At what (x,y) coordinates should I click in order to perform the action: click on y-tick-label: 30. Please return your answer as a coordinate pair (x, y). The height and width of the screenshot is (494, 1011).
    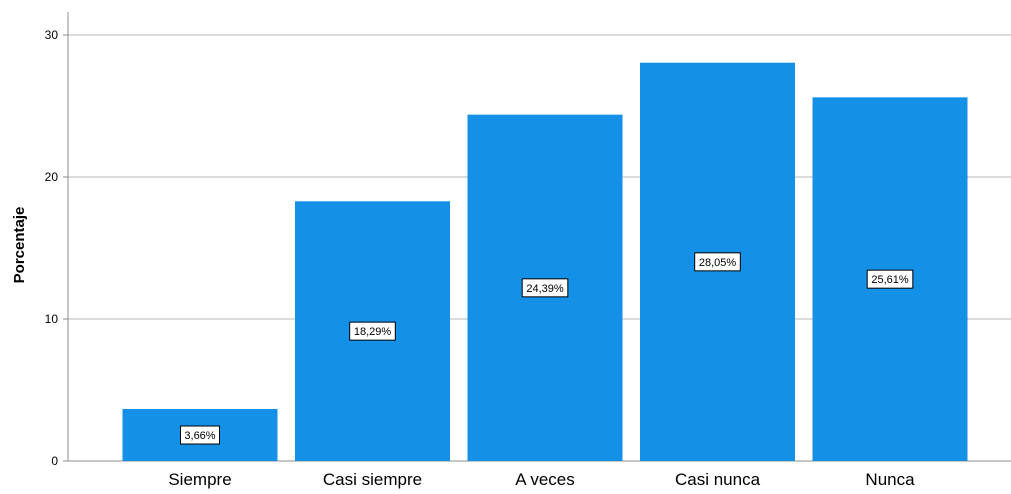
    Looking at the image, I should click on (52, 35).